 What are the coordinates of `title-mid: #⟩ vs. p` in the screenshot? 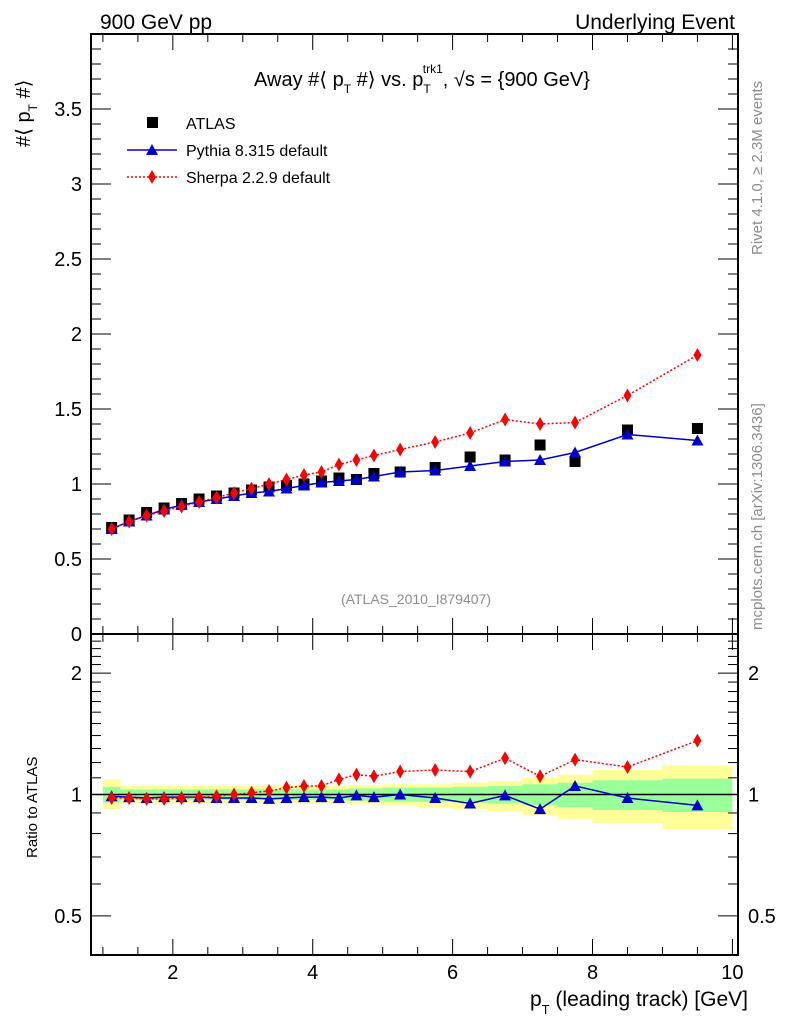 It's located at (387, 80).